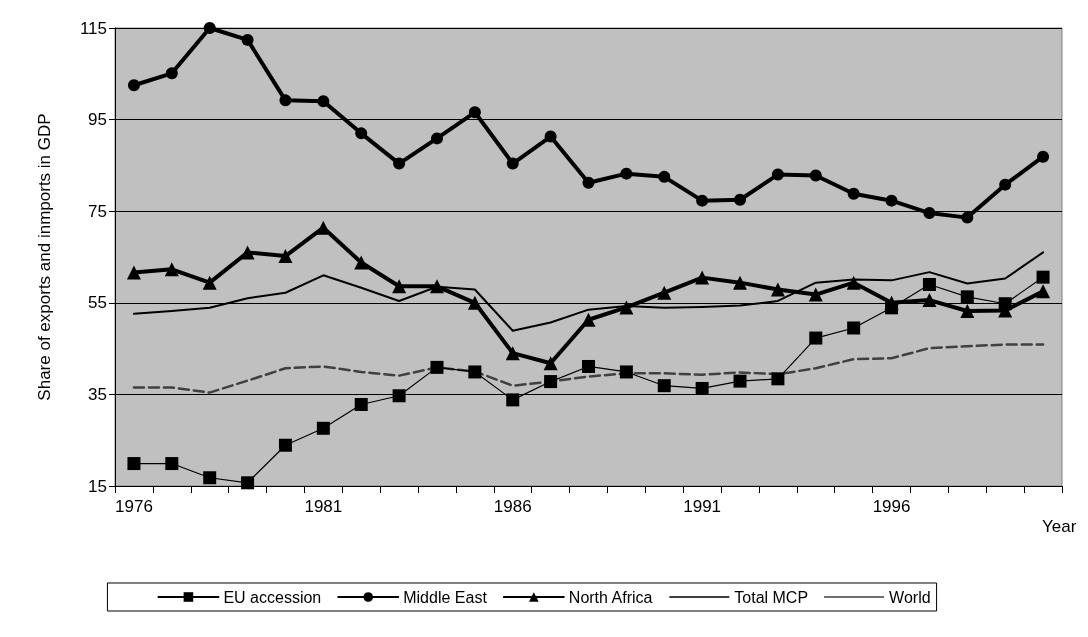 The width and height of the screenshot is (1088, 637). I want to click on y-tick-label: 15, so click(97, 486).